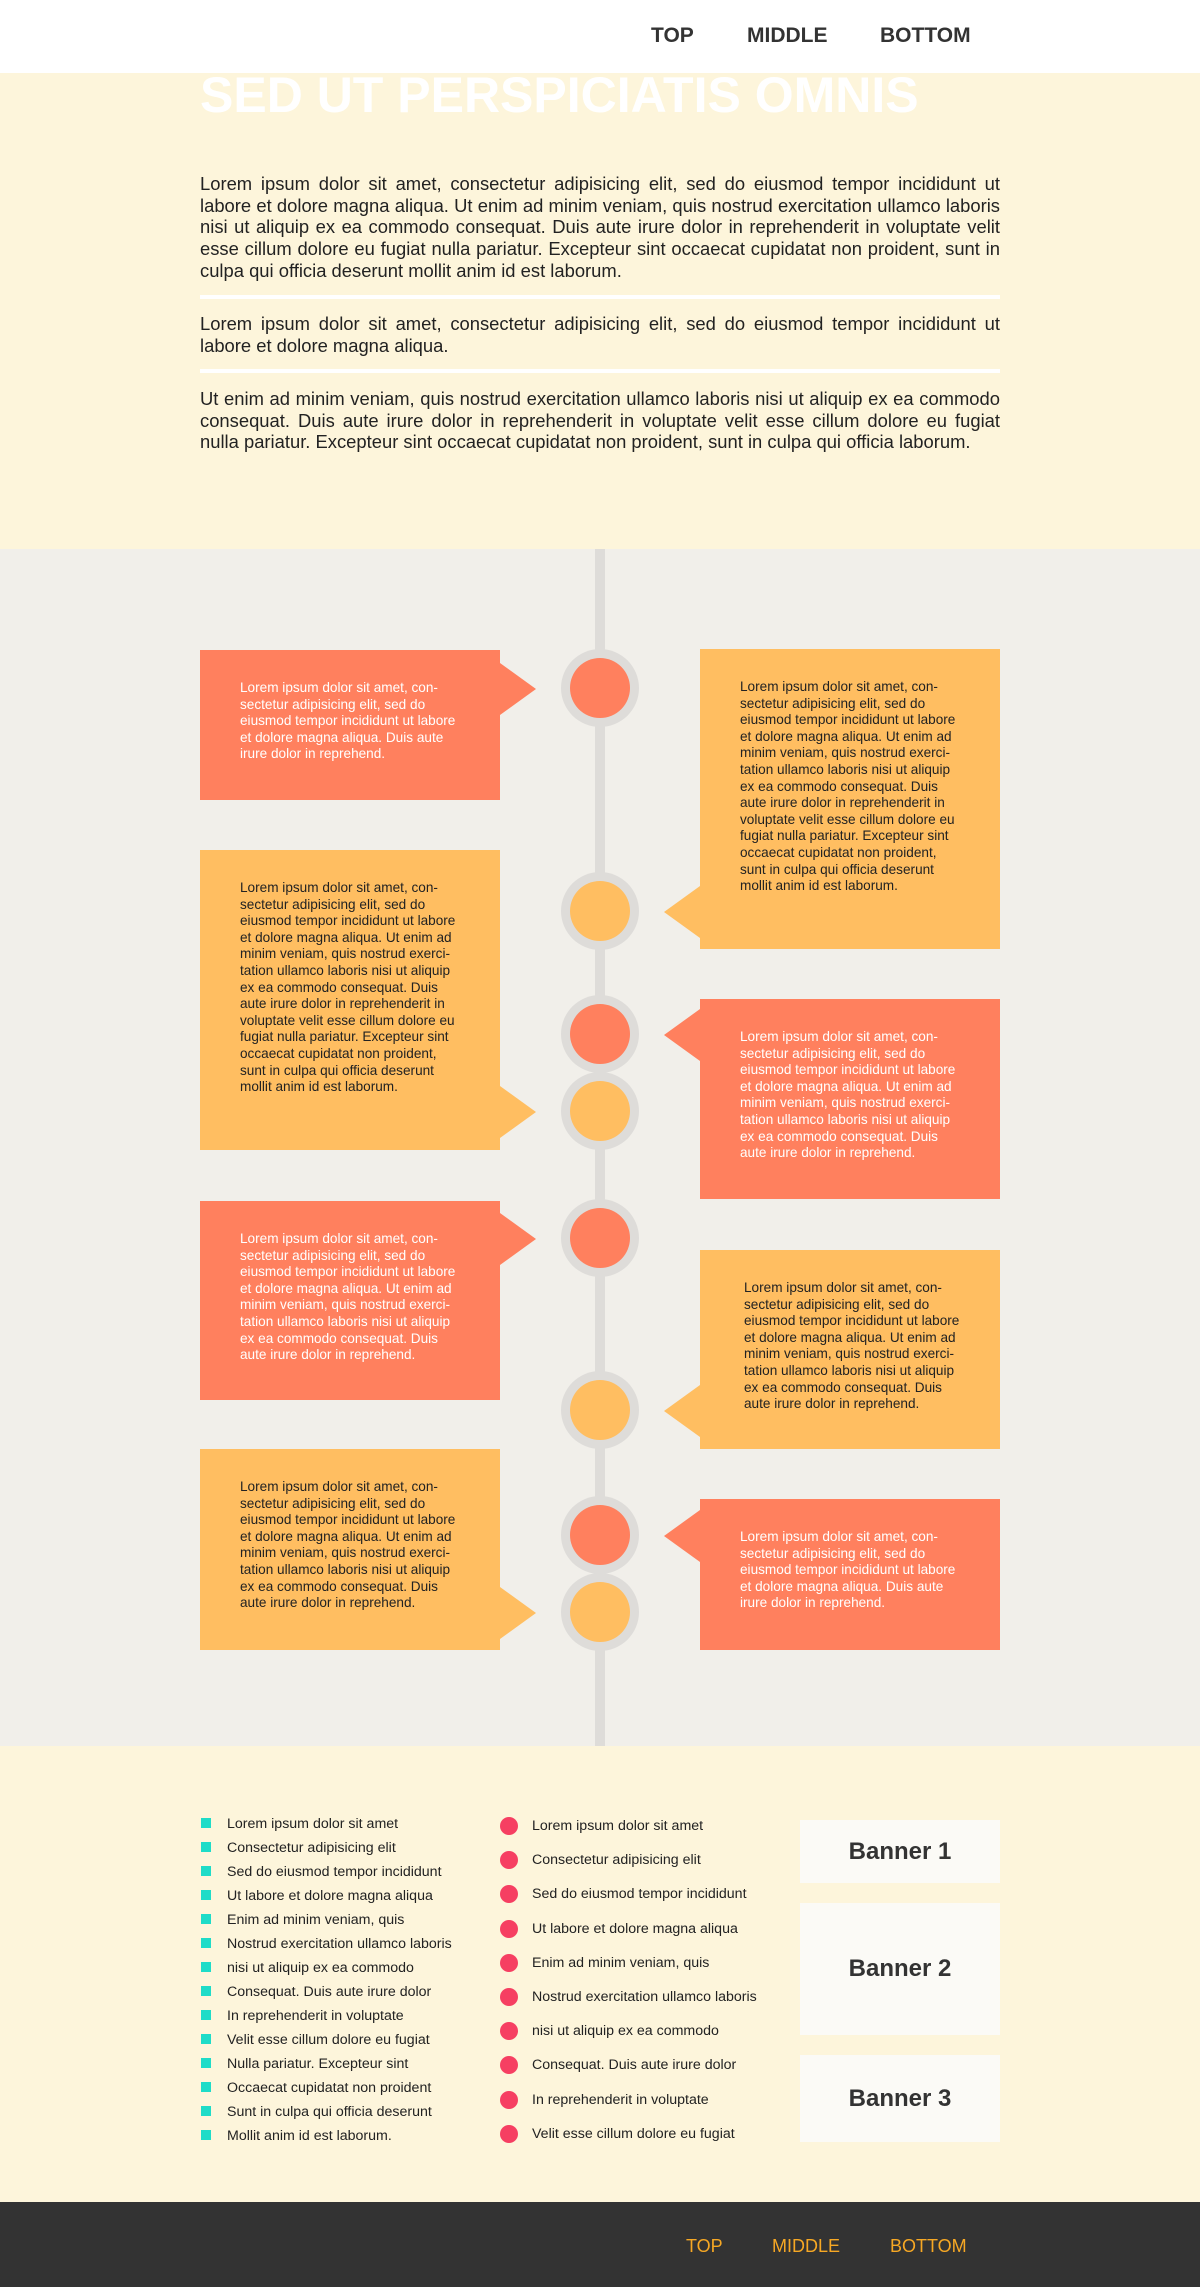 The height and width of the screenshot is (2287, 1200). What do you see at coordinates (329, 2112) in the screenshot?
I see `list-item-text: Sunt in culpa qui officia deserunt` at bounding box center [329, 2112].